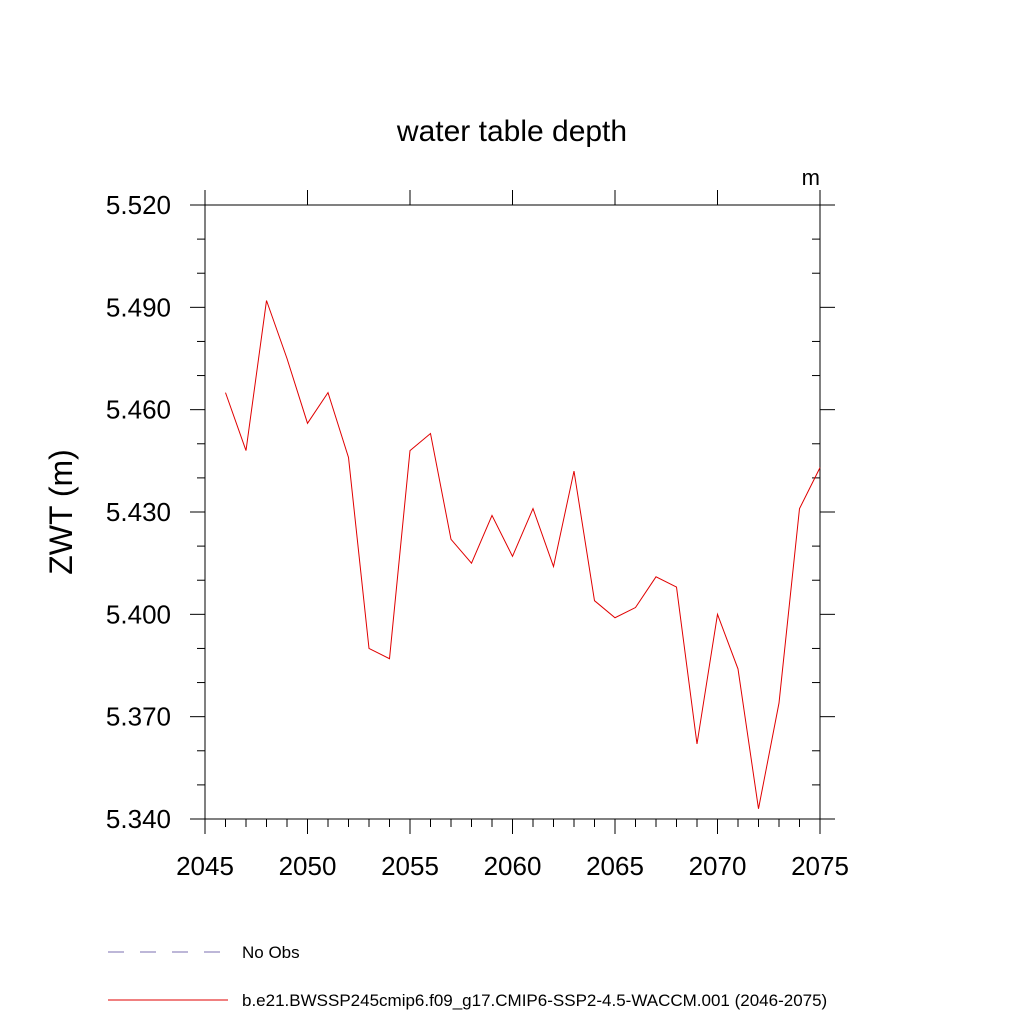  I want to click on x-tick-label: 2050, so click(308, 866).